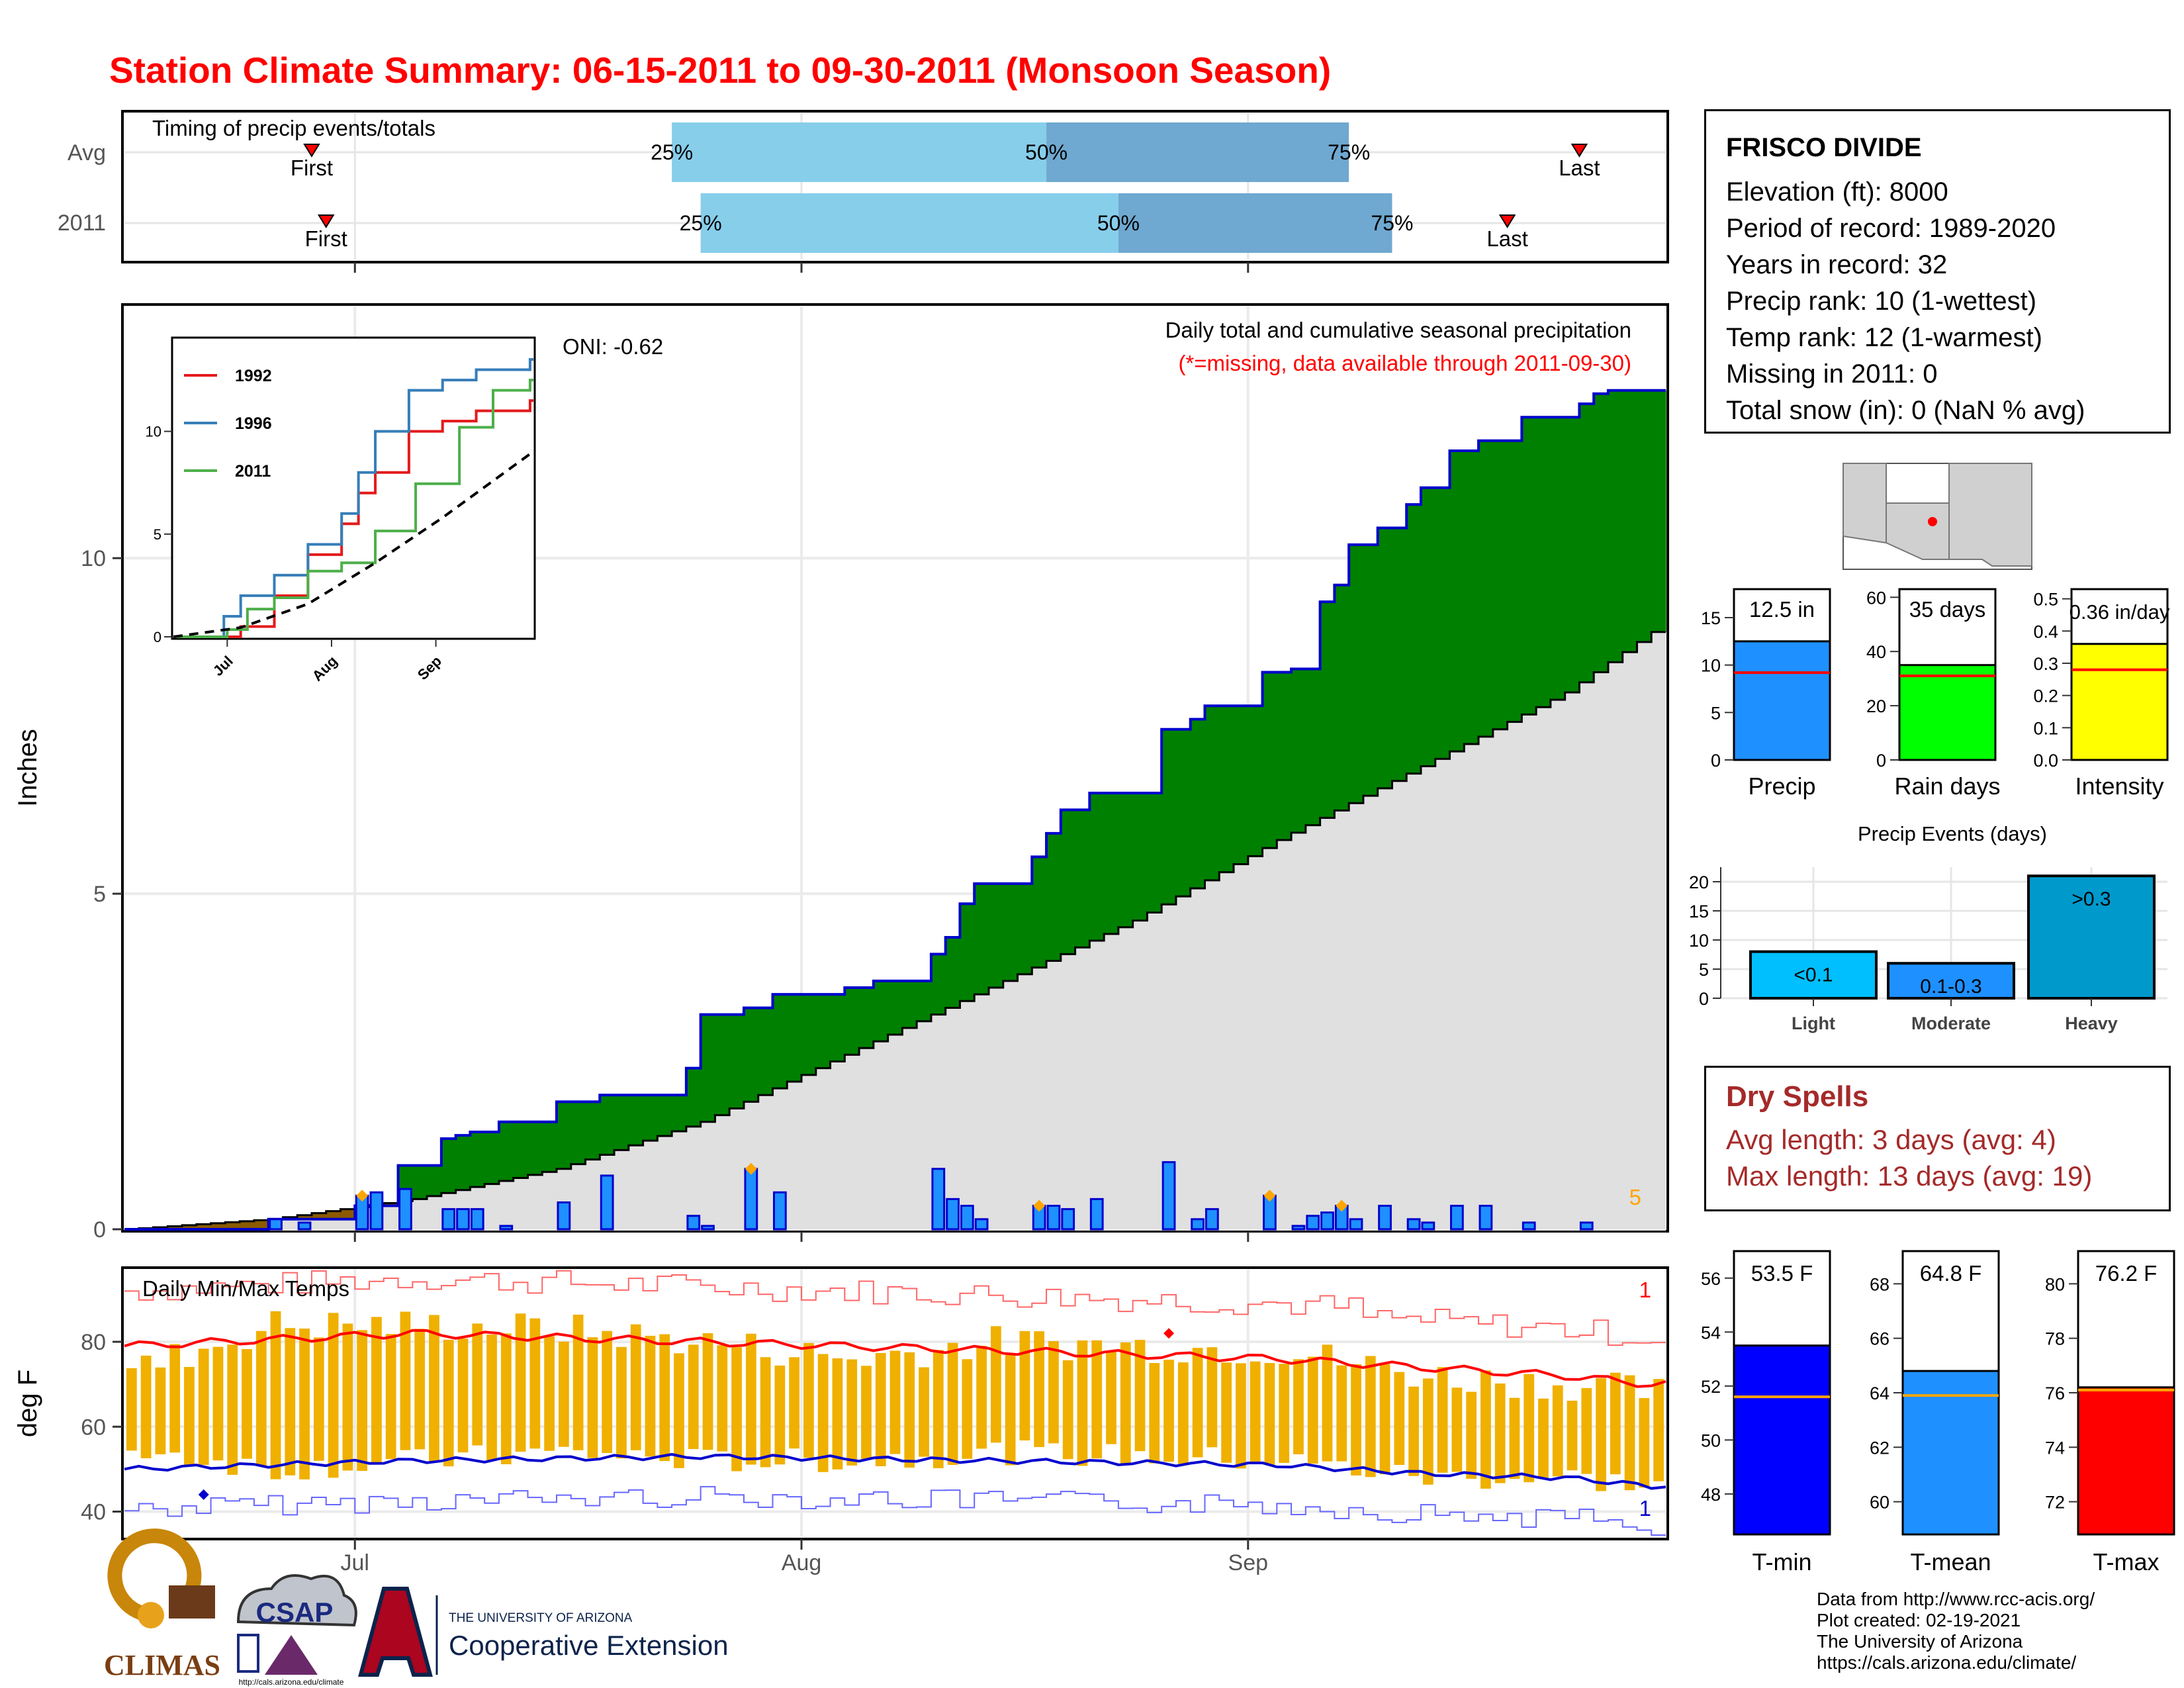 The image size is (2184, 1688). I want to click on summary-y-tick-label: 0, so click(1716, 761).